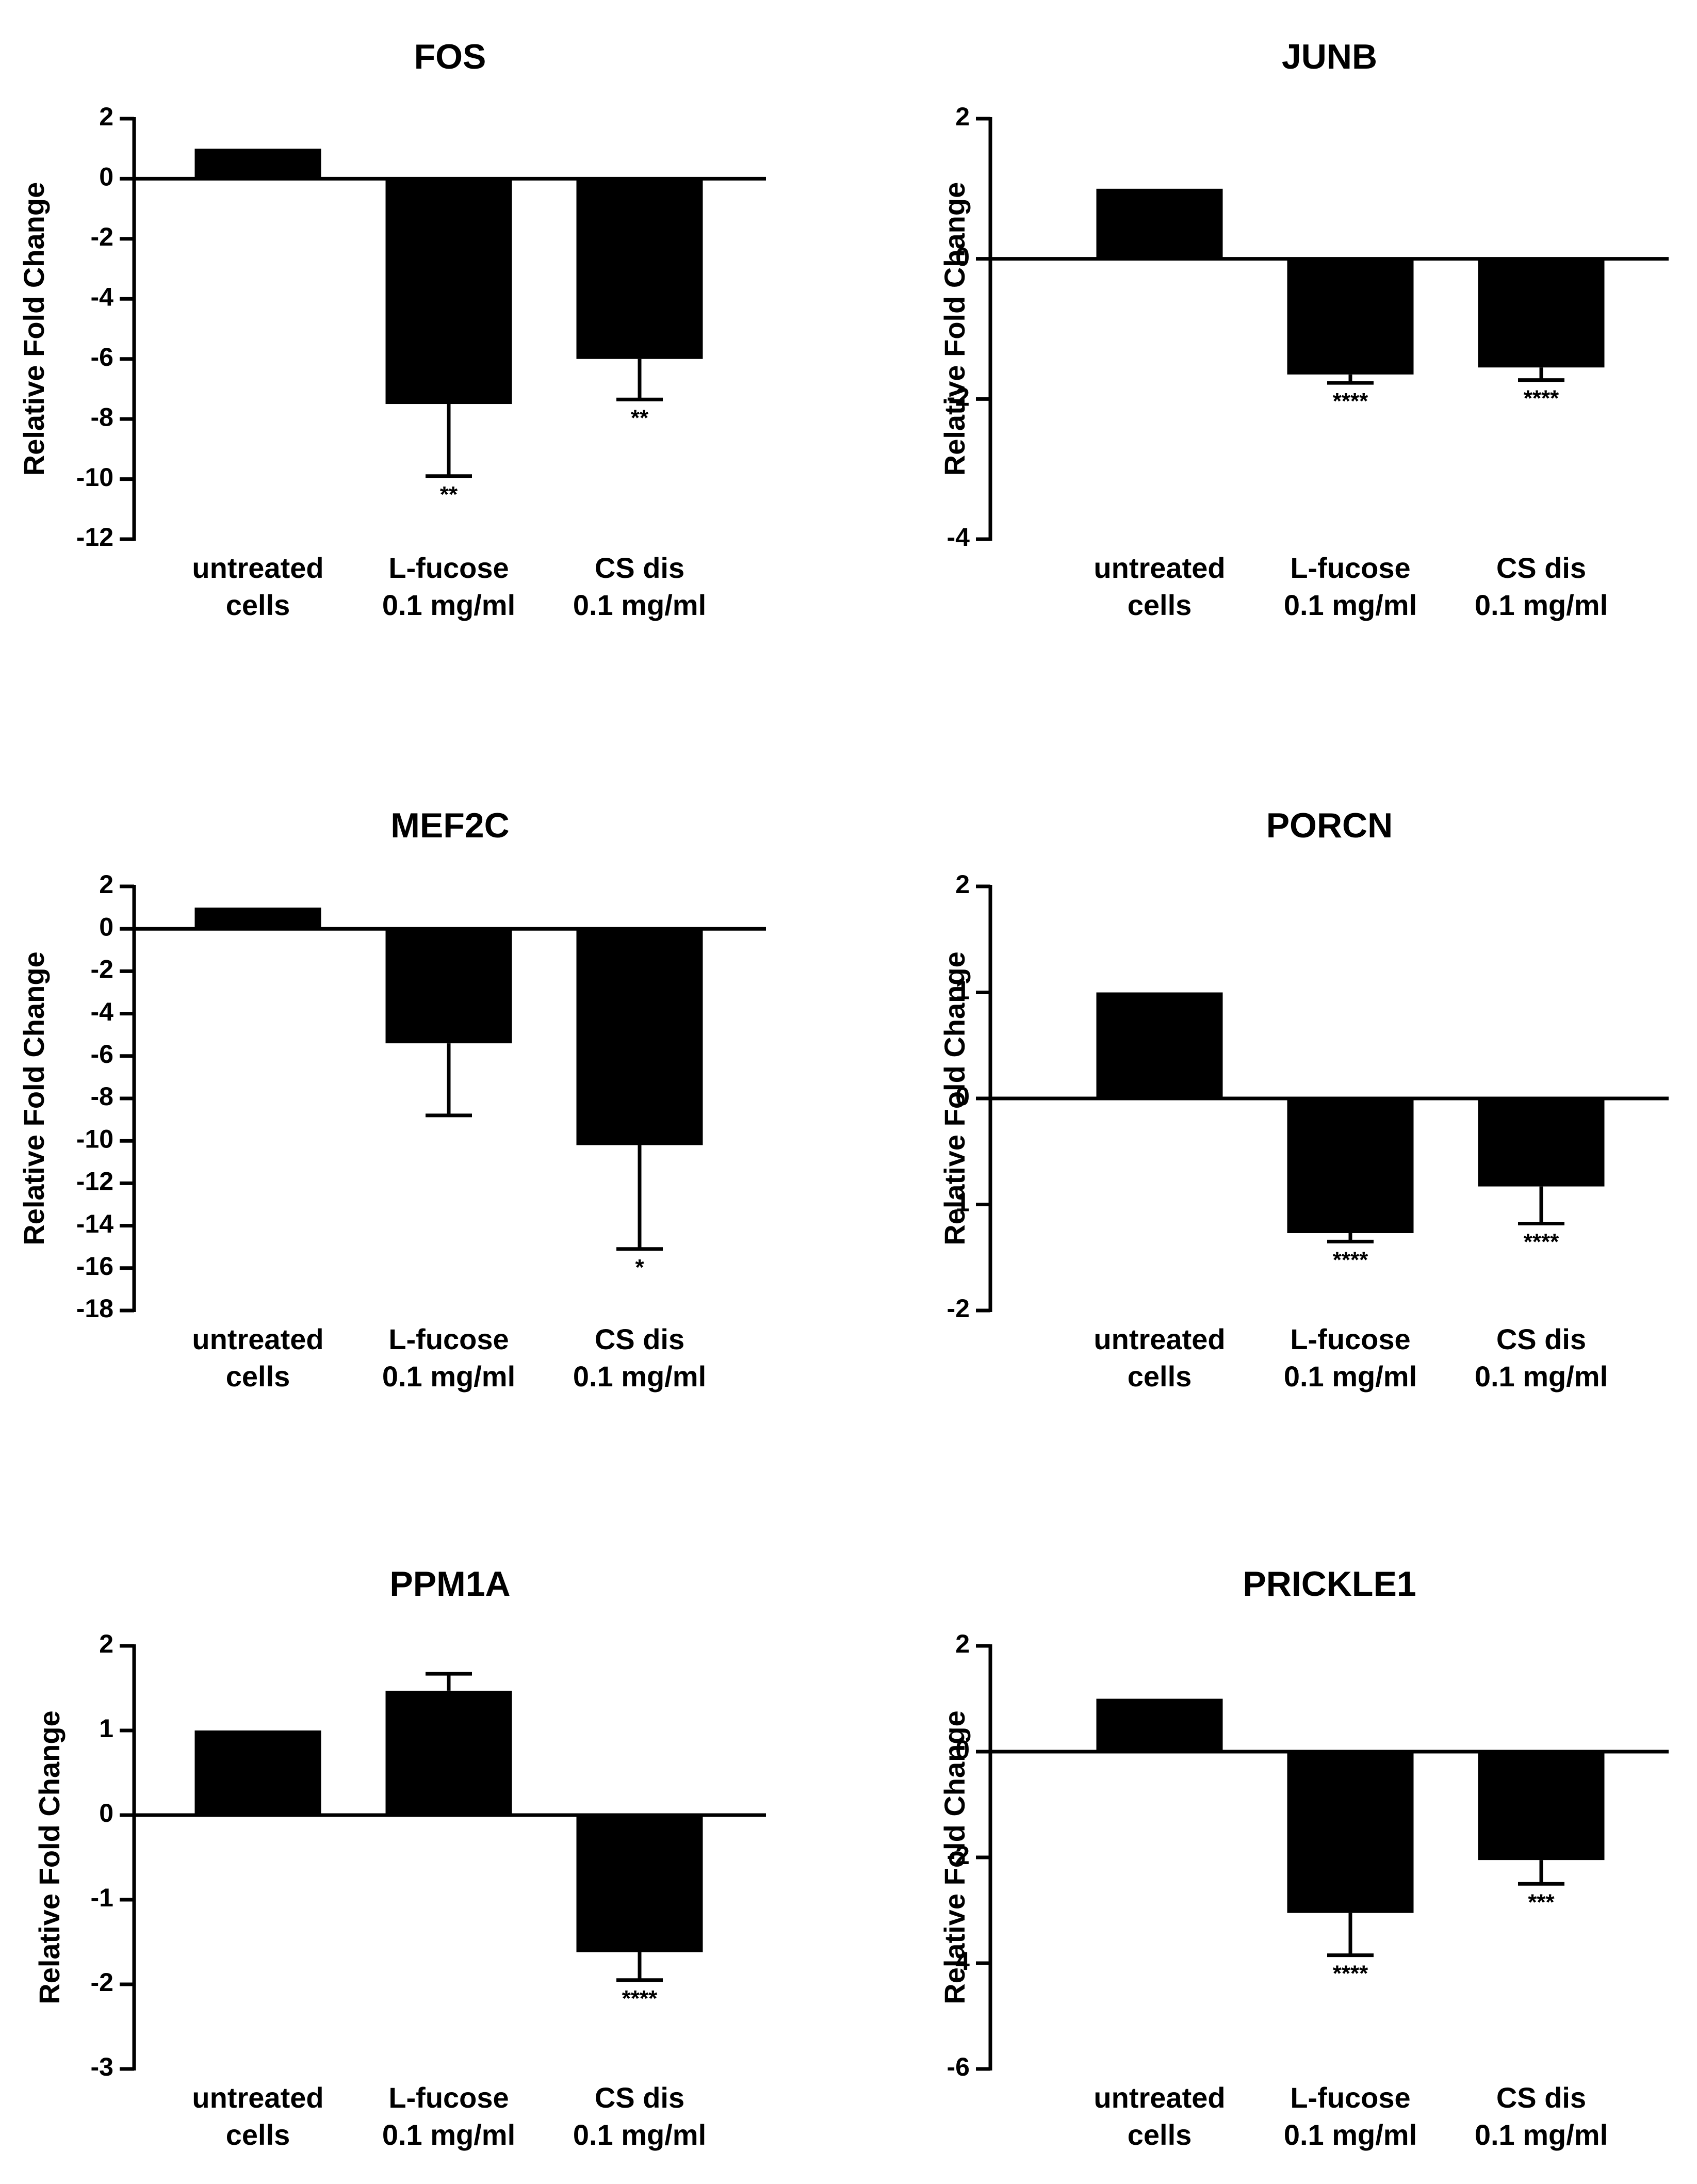  What do you see at coordinates (449, 825) in the screenshot?
I see `chart-title: MEF2C` at bounding box center [449, 825].